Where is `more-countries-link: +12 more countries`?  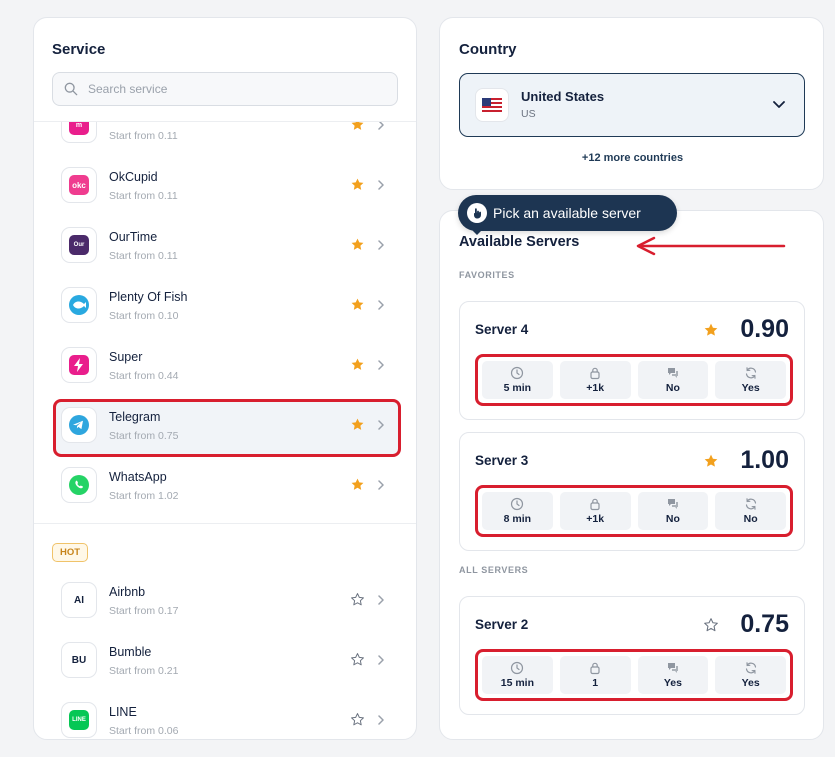 more-countries-link: +12 more countries is located at coordinates (632, 158).